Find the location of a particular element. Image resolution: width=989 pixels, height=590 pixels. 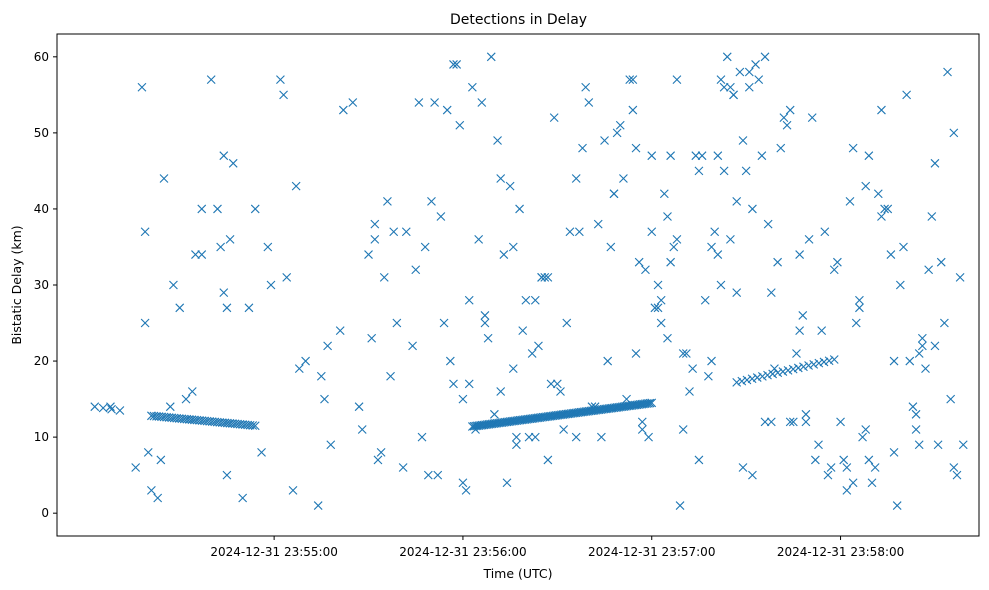

y-tick-label: 60 is located at coordinates (41, 57).